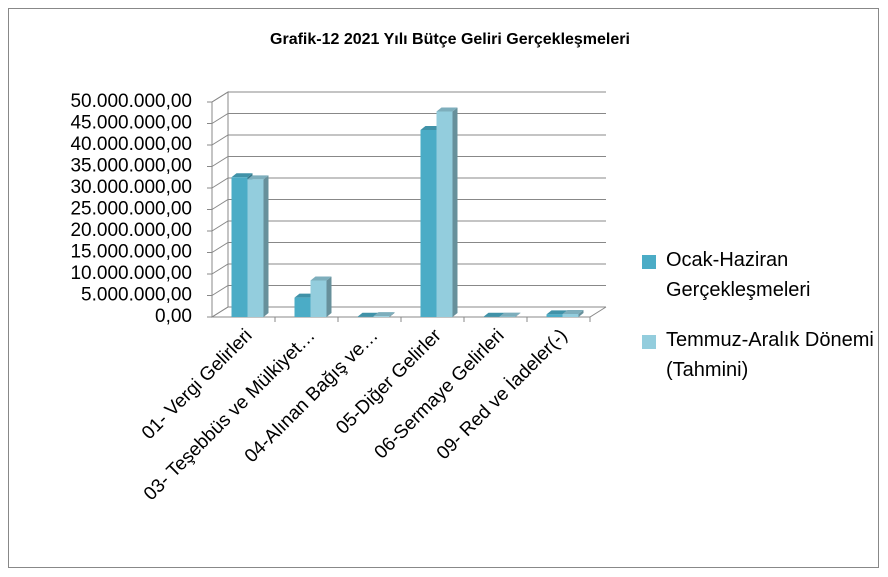 The height and width of the screenshot is (577, 888). Describe the element at coordinates (770, 355) in the screenshot. I see `legend-label: Temmuz-Aralık Dönemi (Tahmini)` at that location.